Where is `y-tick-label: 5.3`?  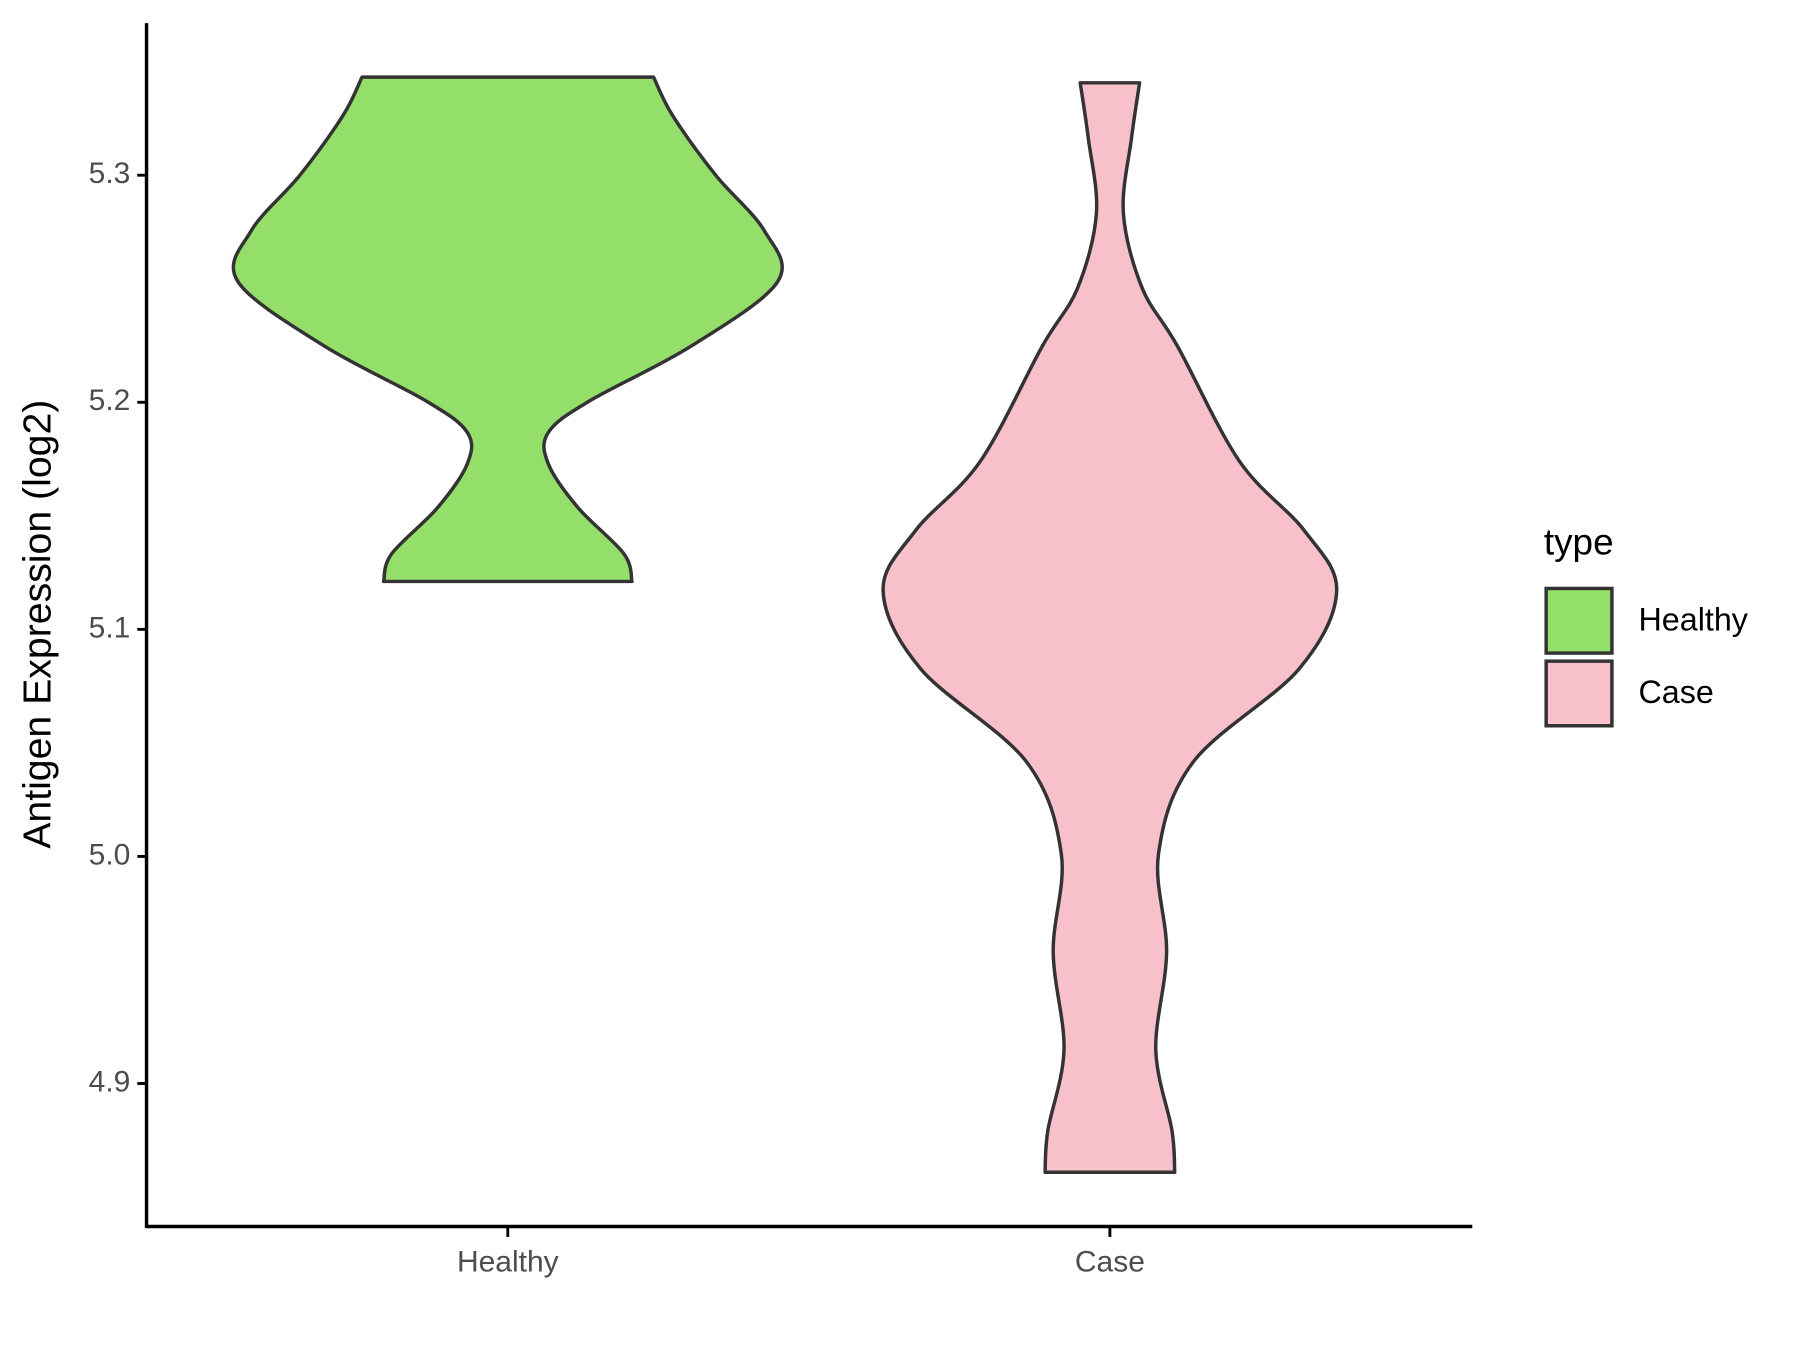
y-tick-label: 5.3 is located at coordinates (110, 173).